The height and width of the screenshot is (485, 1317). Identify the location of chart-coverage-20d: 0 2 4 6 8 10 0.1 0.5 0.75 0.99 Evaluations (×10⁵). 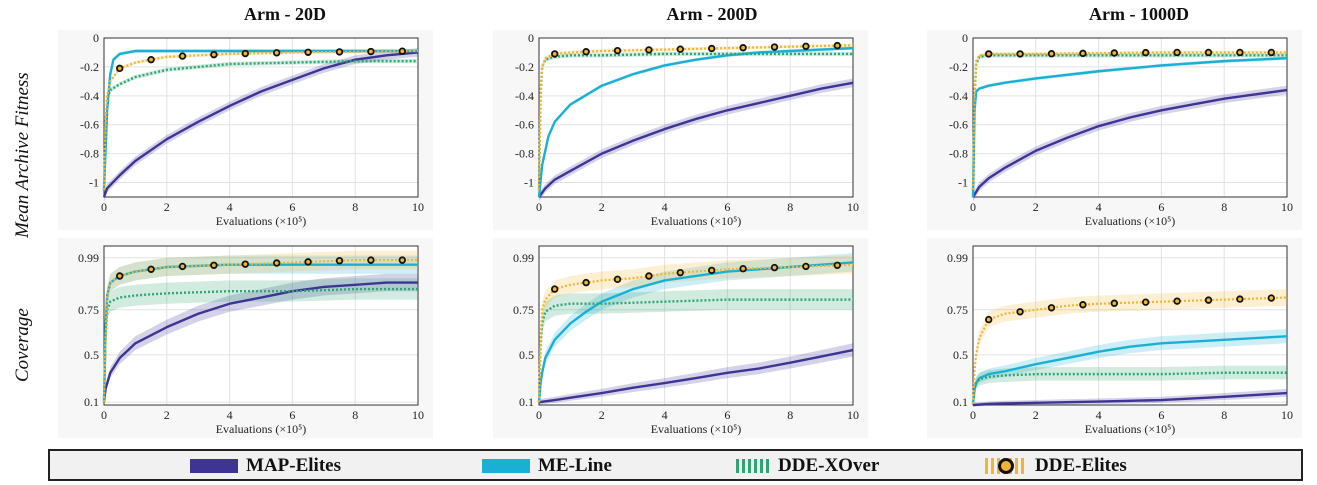
(245, 338).